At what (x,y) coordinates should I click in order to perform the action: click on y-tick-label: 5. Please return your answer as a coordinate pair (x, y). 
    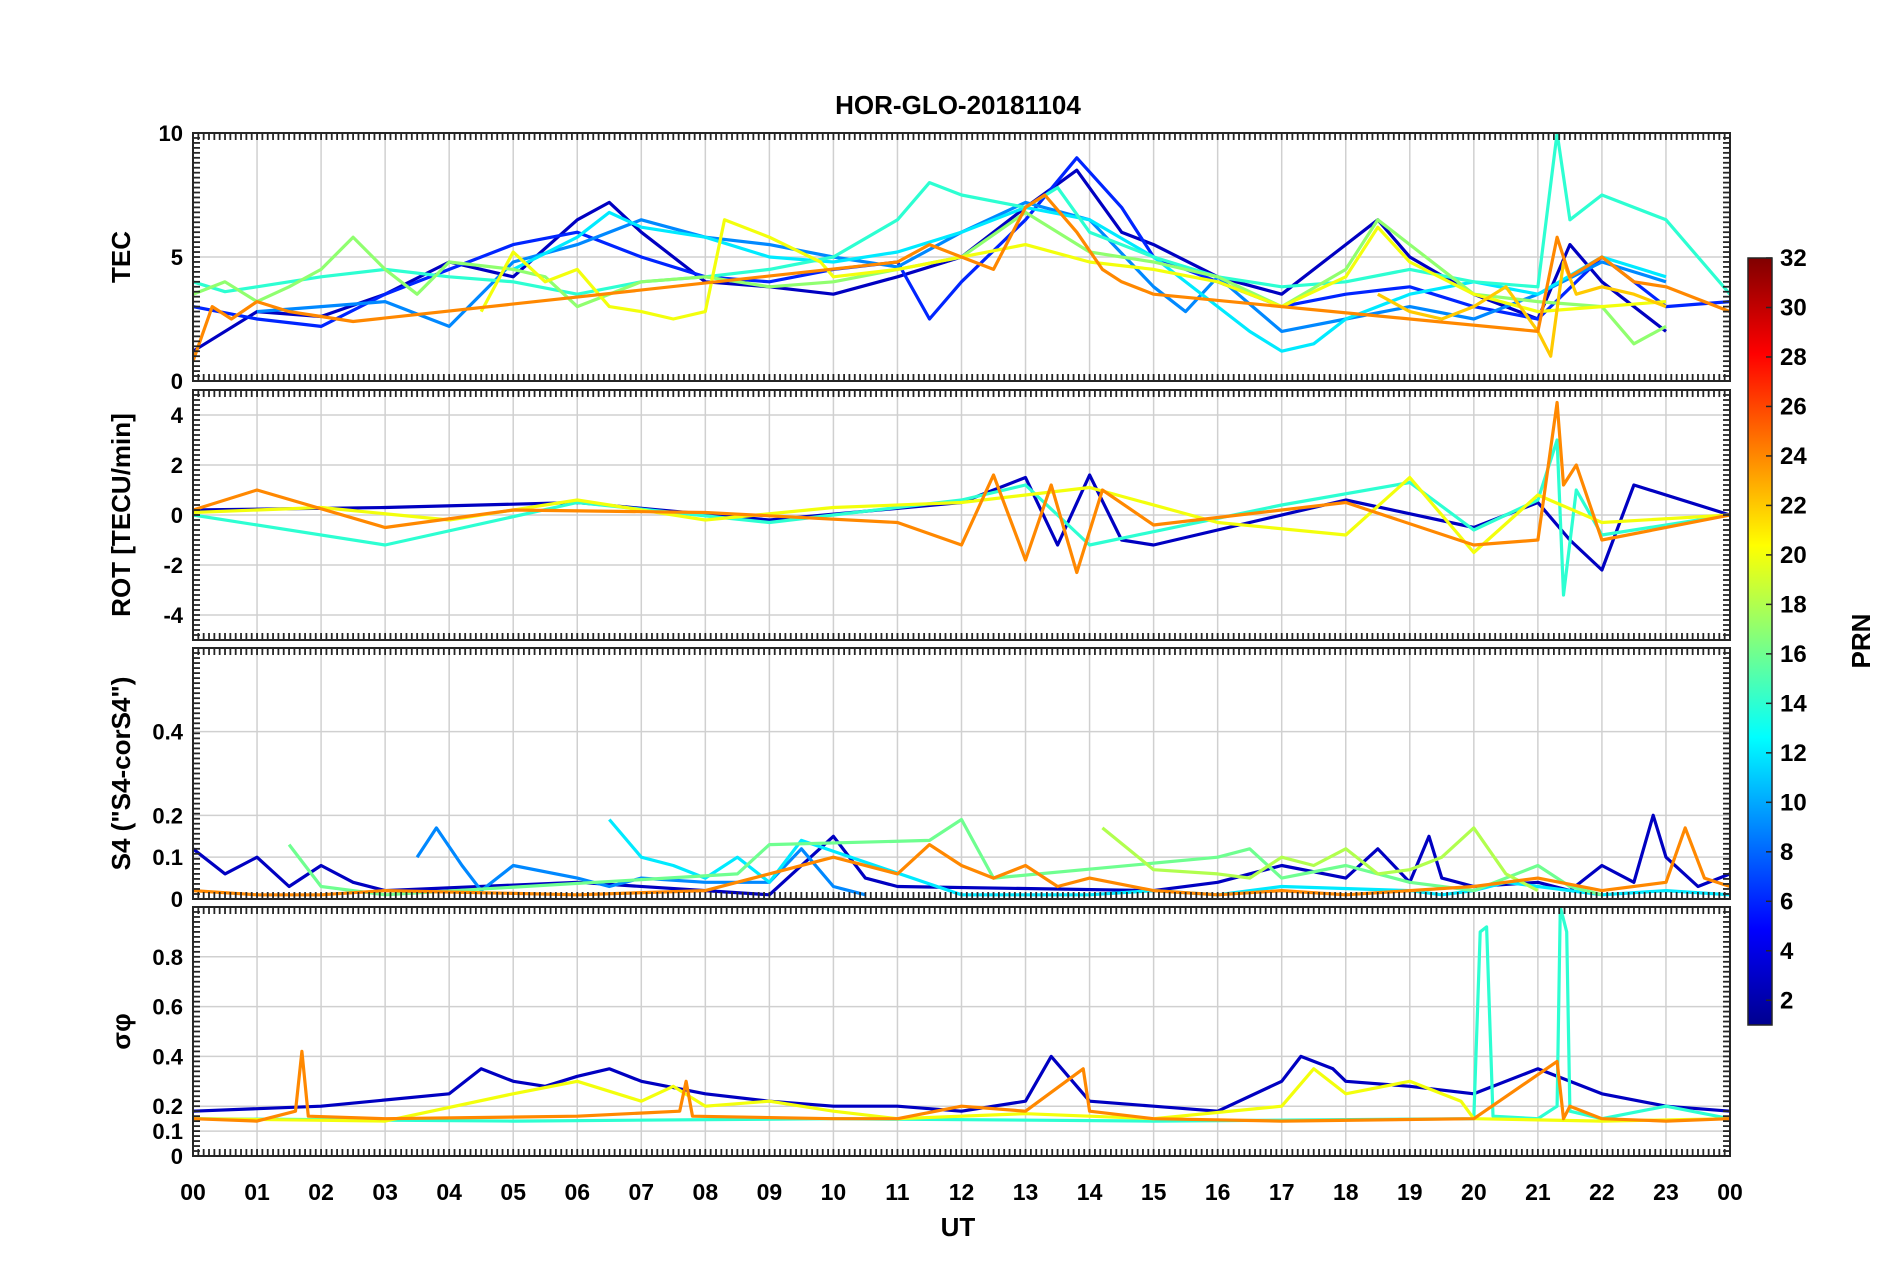
    Looking at the image, I should click on (177, 257).